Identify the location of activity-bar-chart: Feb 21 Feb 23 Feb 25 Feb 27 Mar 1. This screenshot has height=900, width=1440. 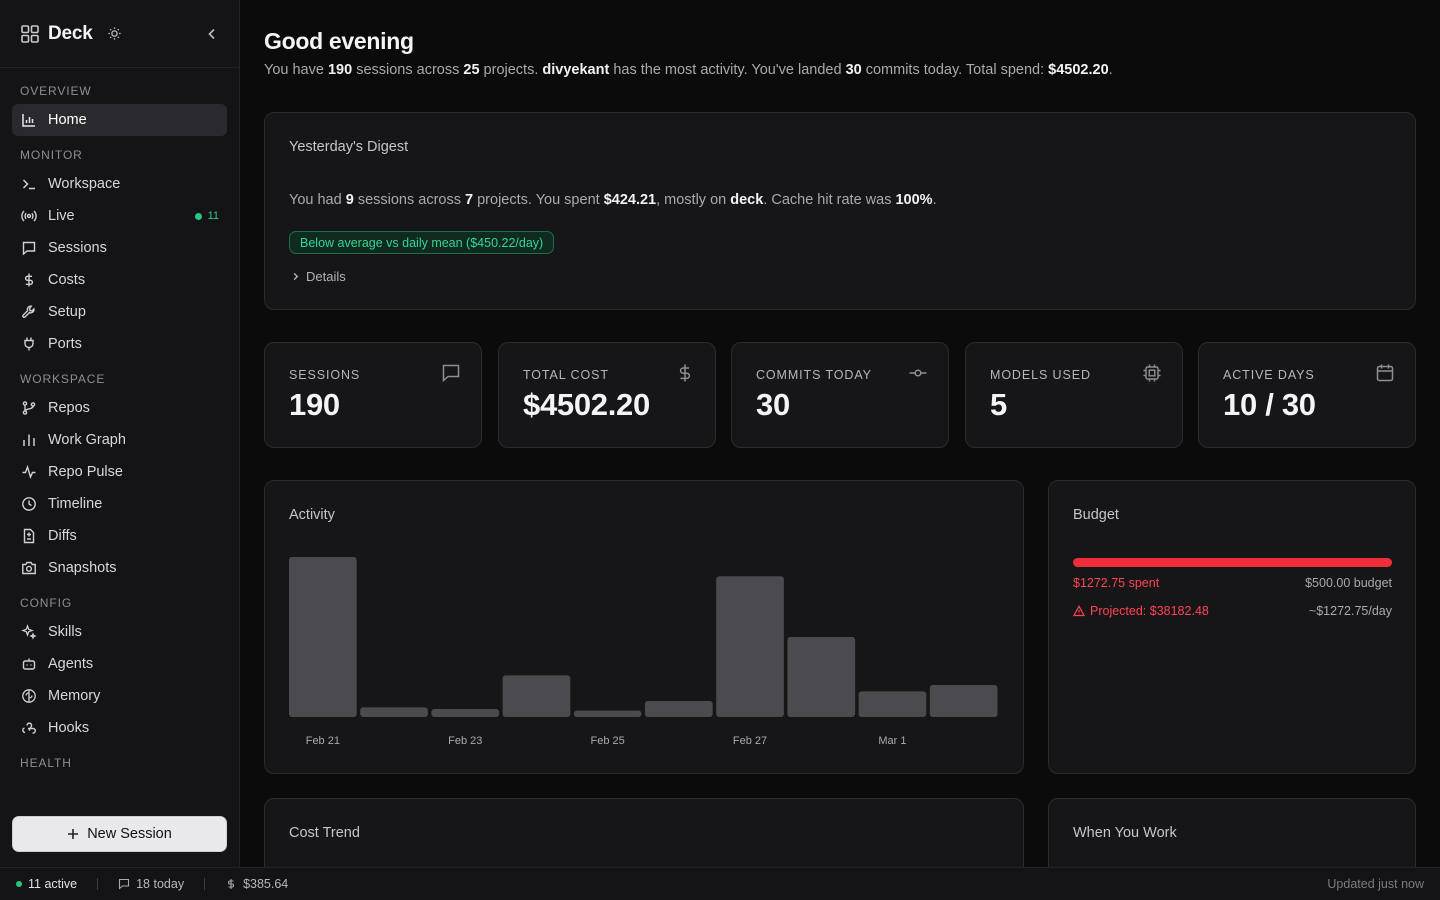
(643, 652).